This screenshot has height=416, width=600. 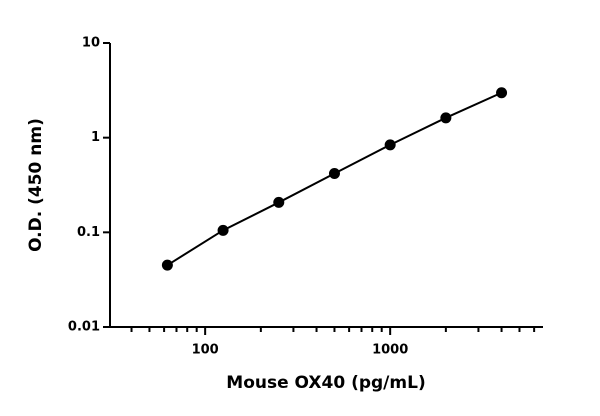 What do you see at coordinates (205, 350) in the screenshot?
I see `x-tick-label: 100` at bounding box center [205, 350].